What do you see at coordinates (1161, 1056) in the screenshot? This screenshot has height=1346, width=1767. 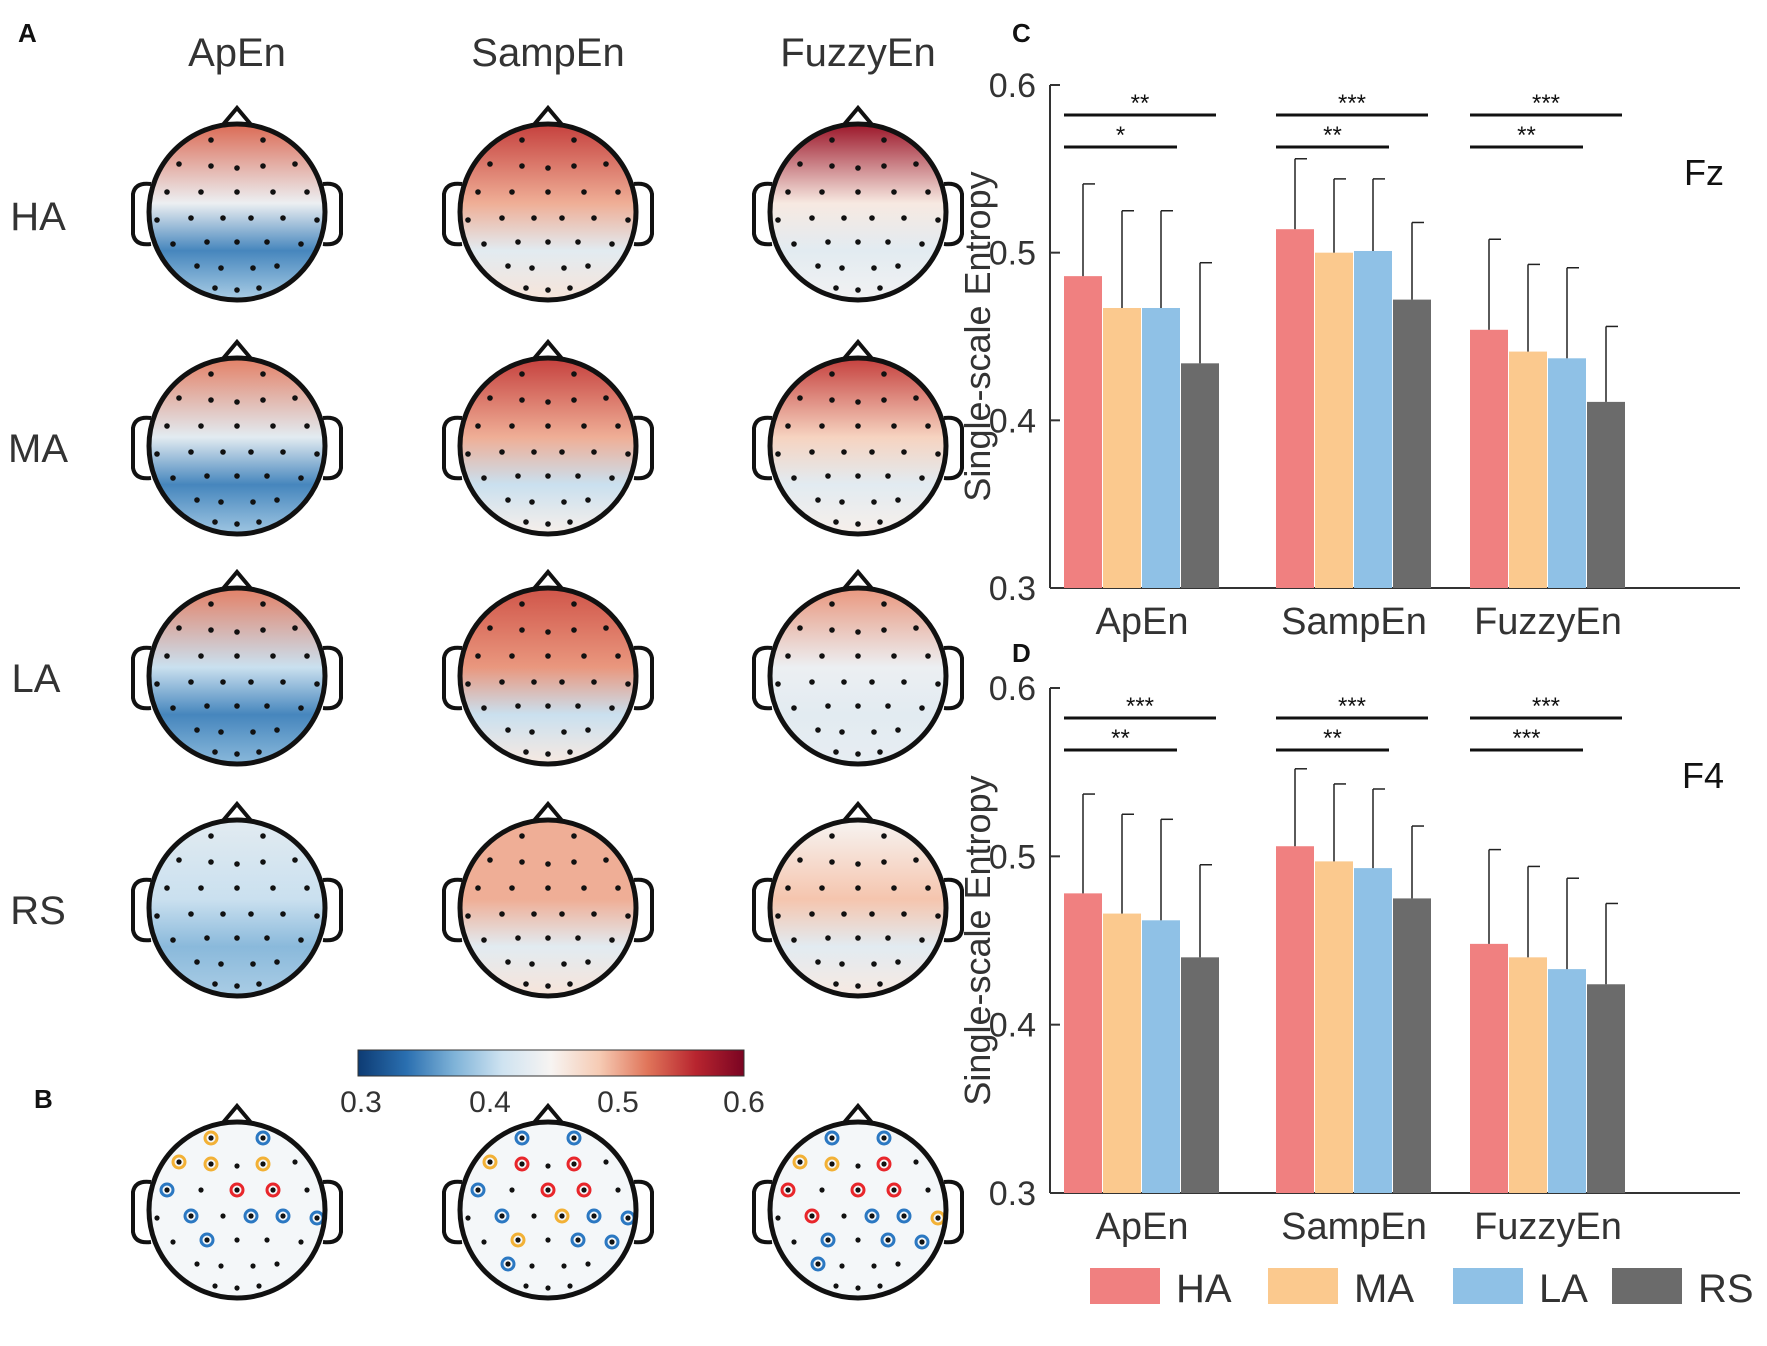 I see `bar-la-apen` at bounding box center [1161, 1056].